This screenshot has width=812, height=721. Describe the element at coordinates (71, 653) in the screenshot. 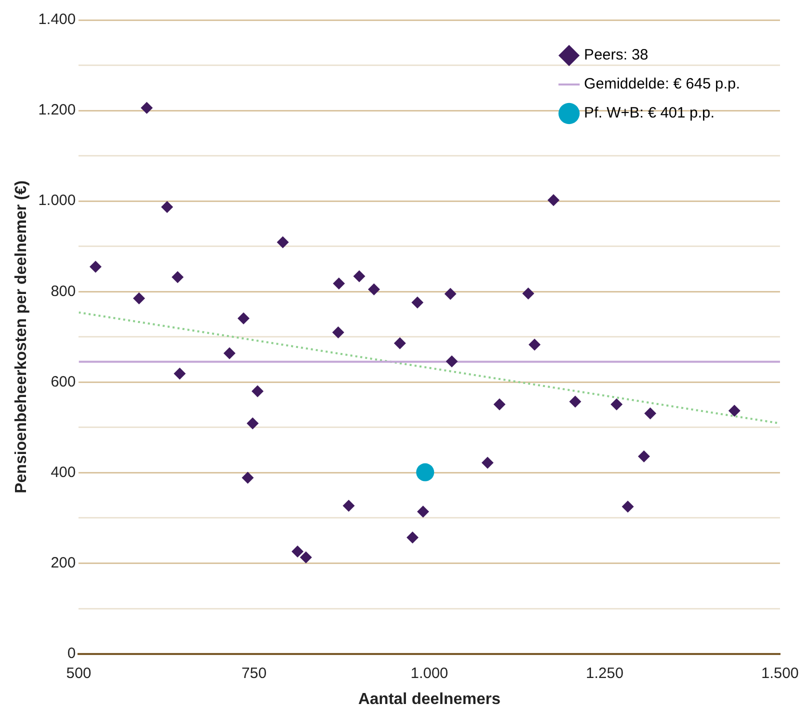

I see `y-tick-label: 0` at that location.